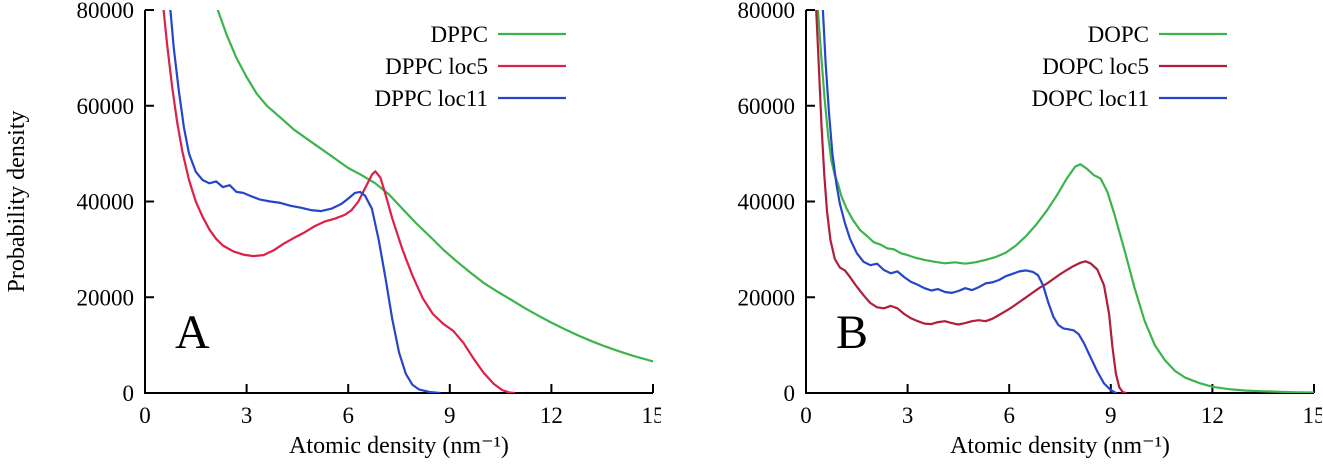 This screenshot has height=464, width=1323. Describe the element at coordinates (1118, 34) in the screenshot. I see `legend-label: DOPC` at that location.